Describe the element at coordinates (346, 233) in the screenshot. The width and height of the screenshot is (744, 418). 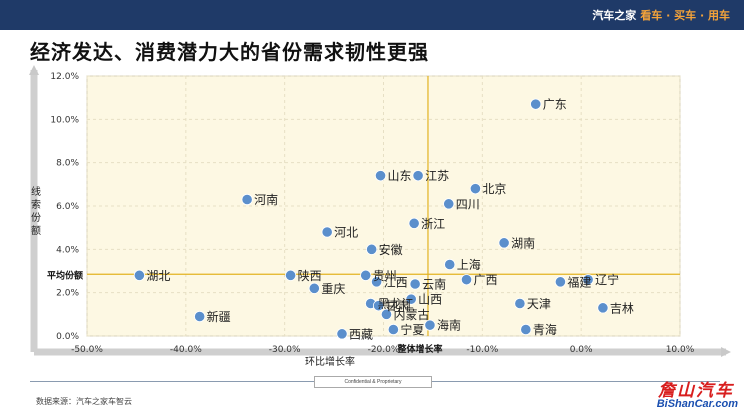
I see `data-label-河北: 河北` at that location.